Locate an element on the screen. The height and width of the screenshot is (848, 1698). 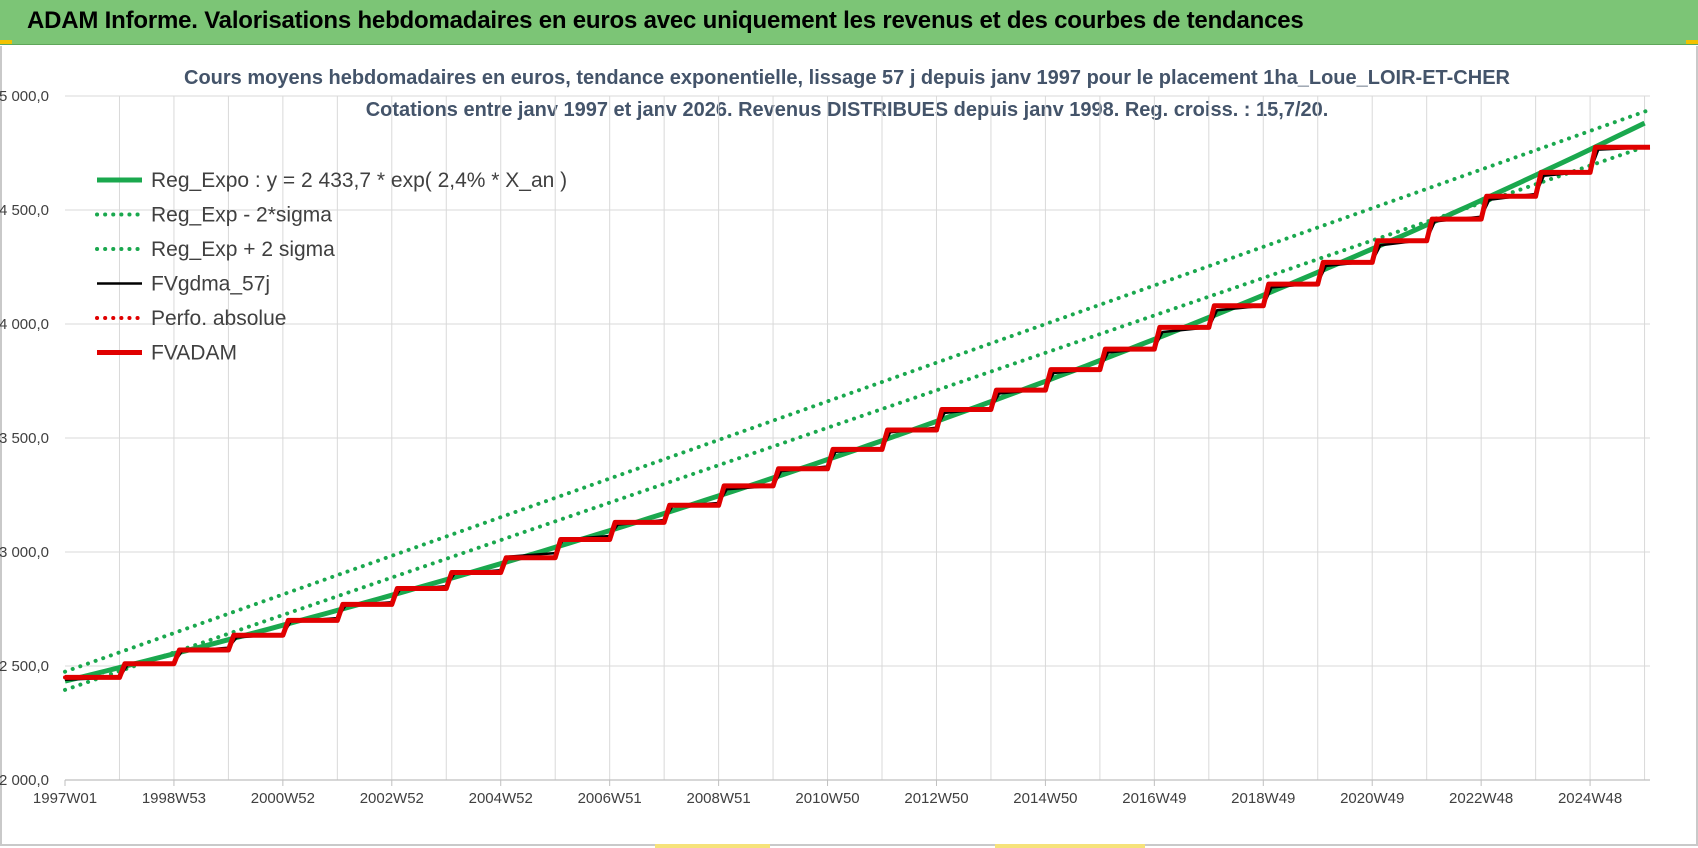
x-tick-label: 2008W51 is located at coordinates (718, 798).